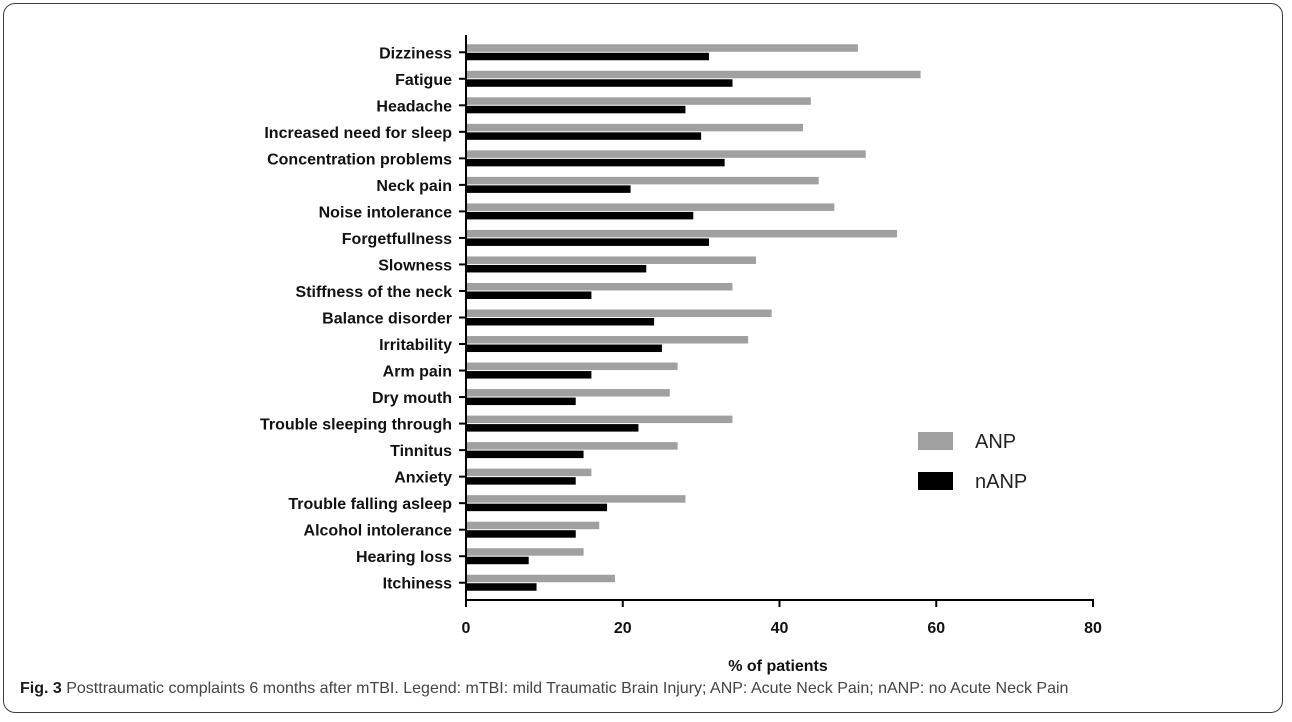  What do you see at coordinates (421, 451) in the screenshot?
I see `category-label: Tinnitus` at bounding box center [421, 451].